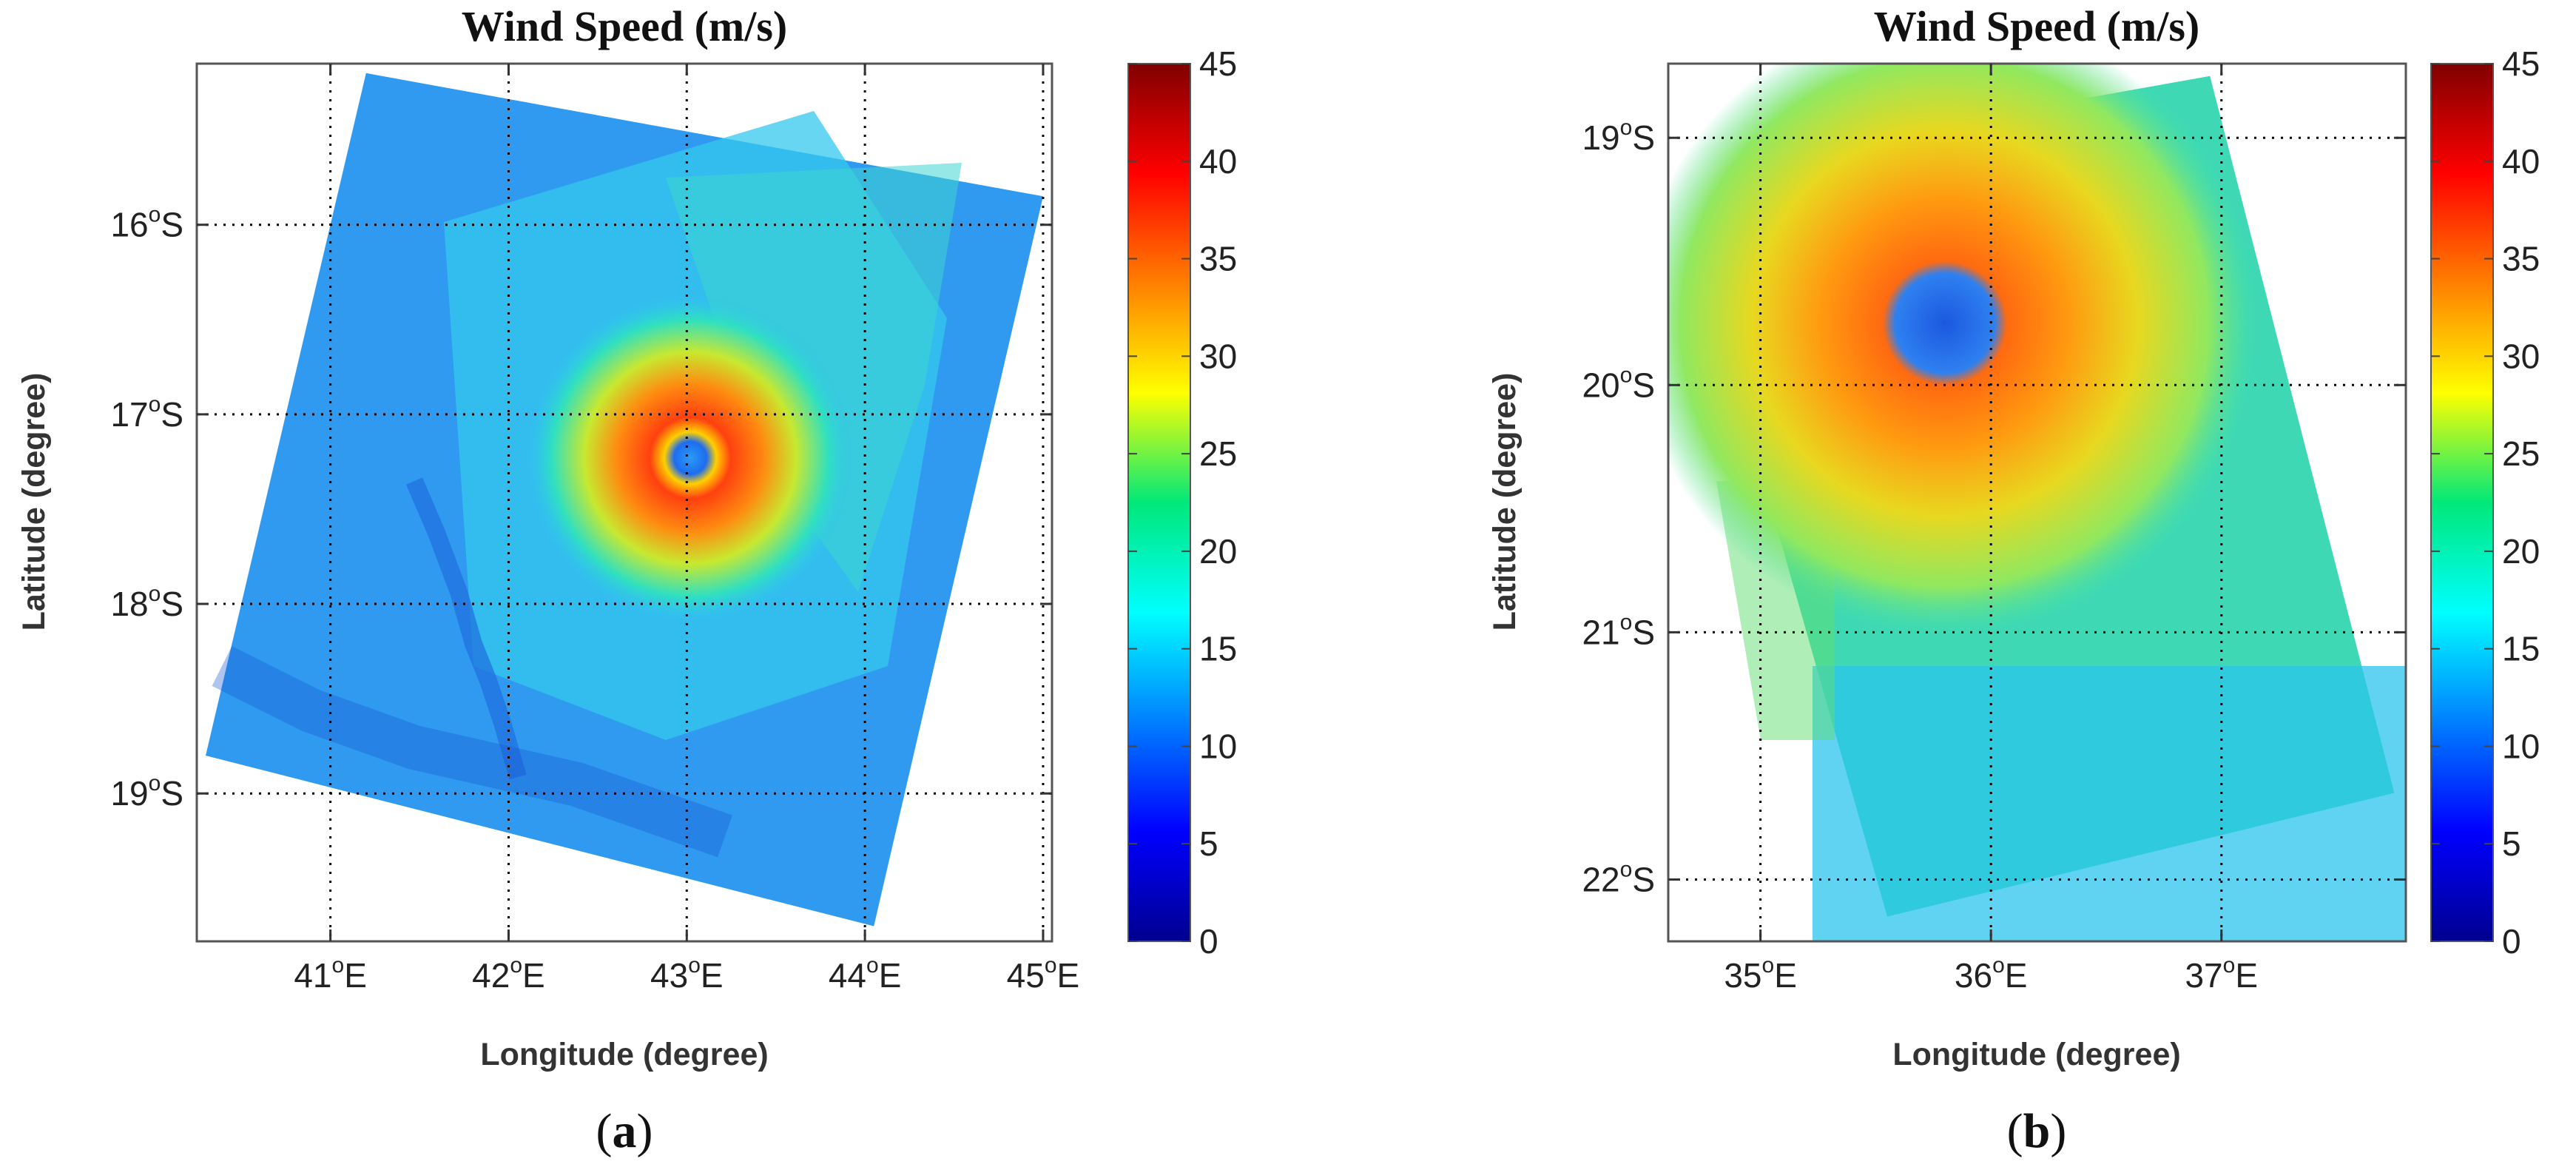  Describe the element at coordinates (1208, 843) in the screenshot. I see `panel-a-cb-label-5: 5` at that location.